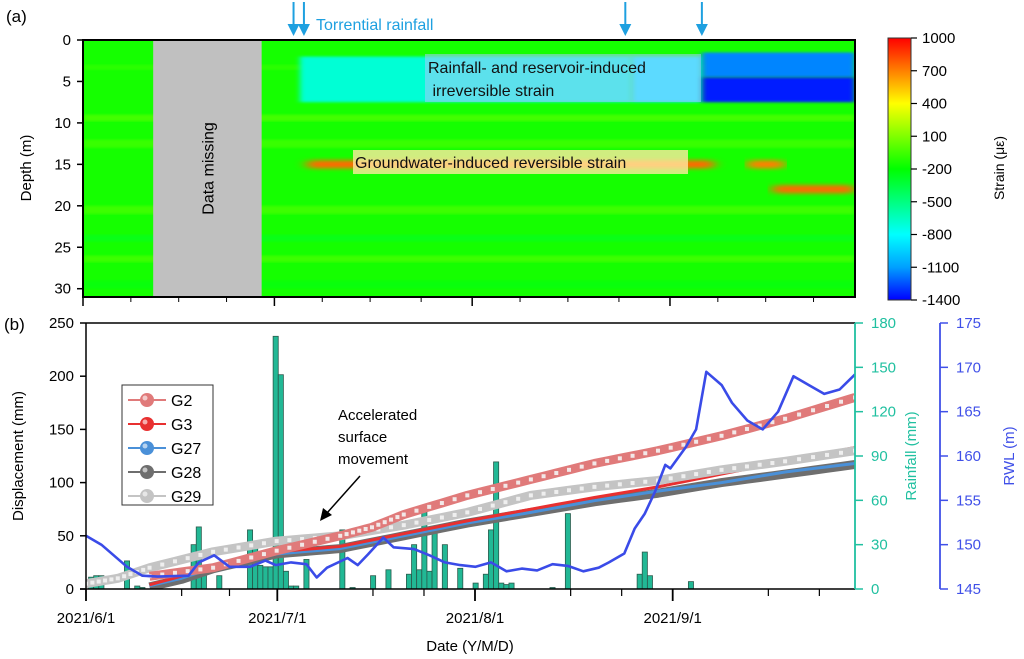 Image resolution: width=1024 pixels, height=659 pixels. What do you see at coordinates (968, 456) in the screenshot?
I see `rwl-tick-label: 160` at bounding box center [968, 456].